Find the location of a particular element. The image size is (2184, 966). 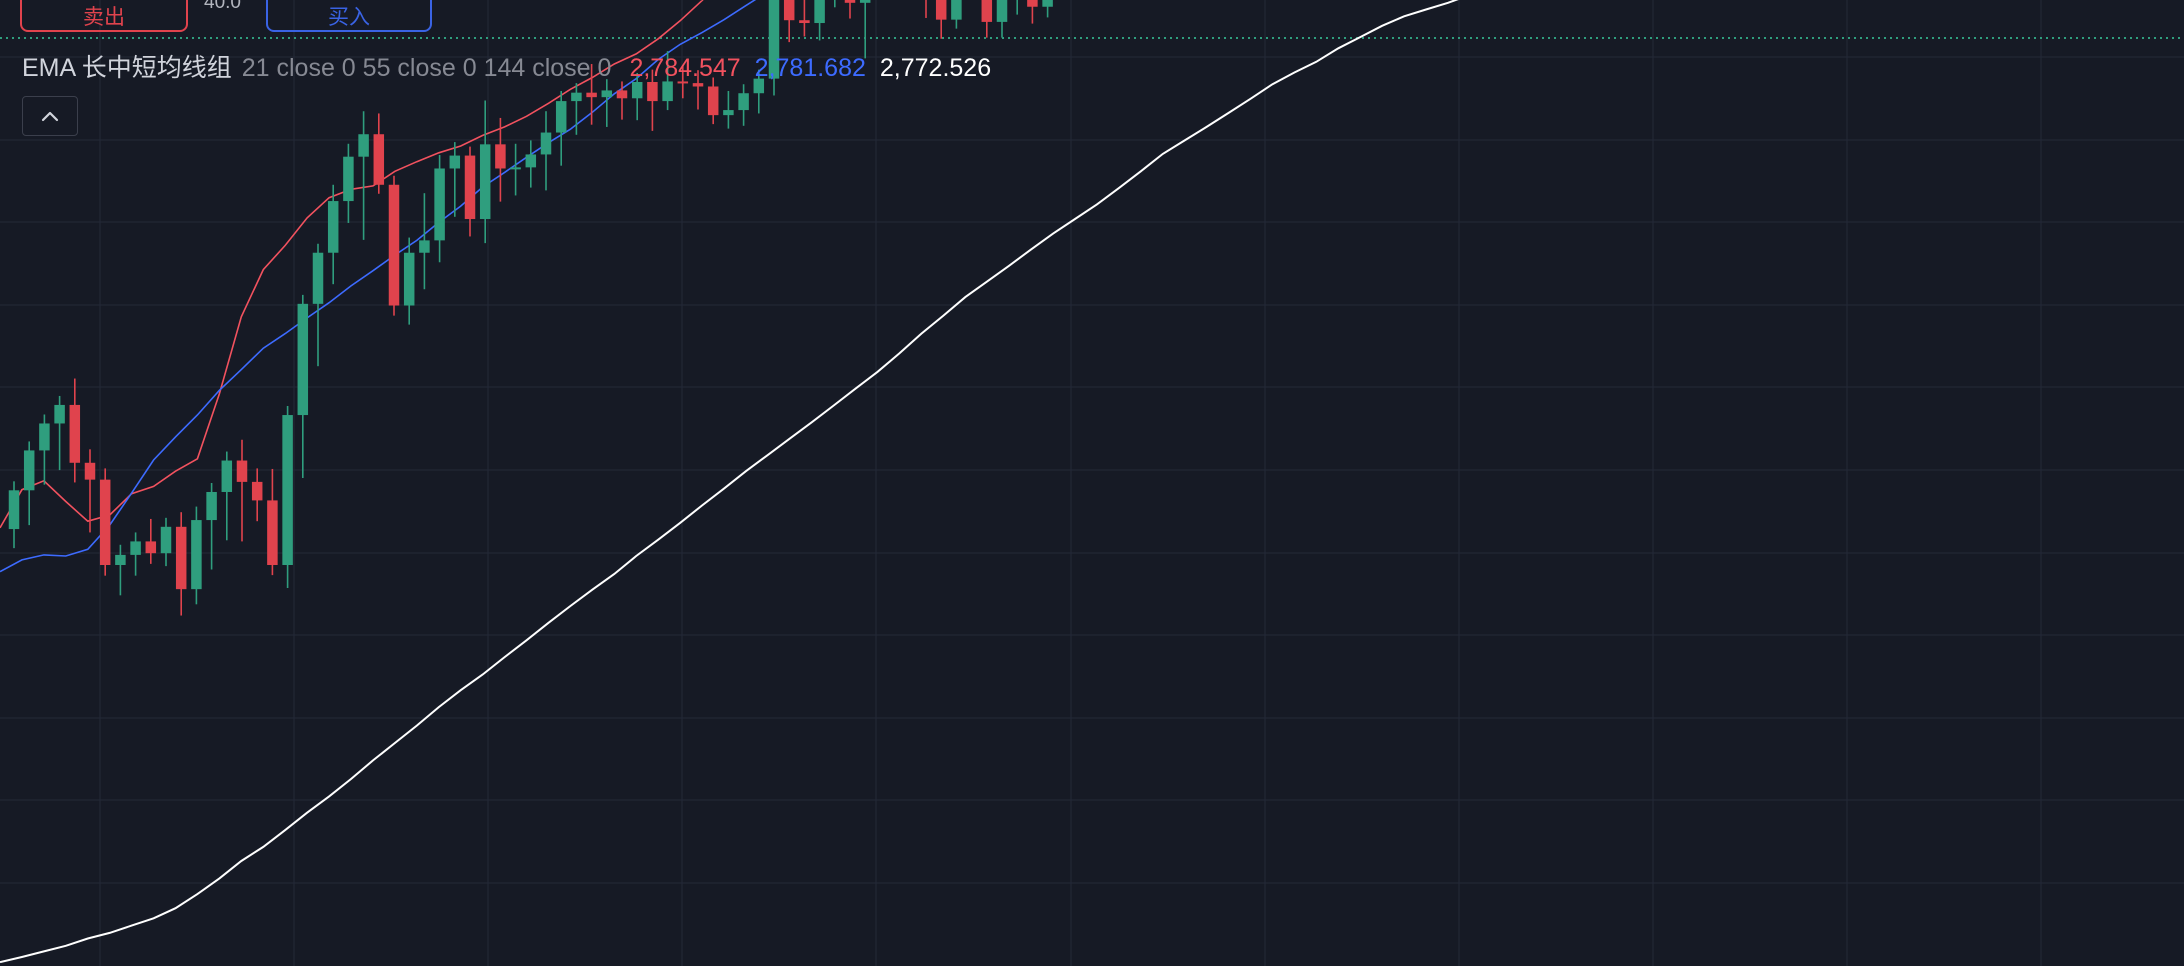

chevron-up-icon is located at coordinates (50, 116).